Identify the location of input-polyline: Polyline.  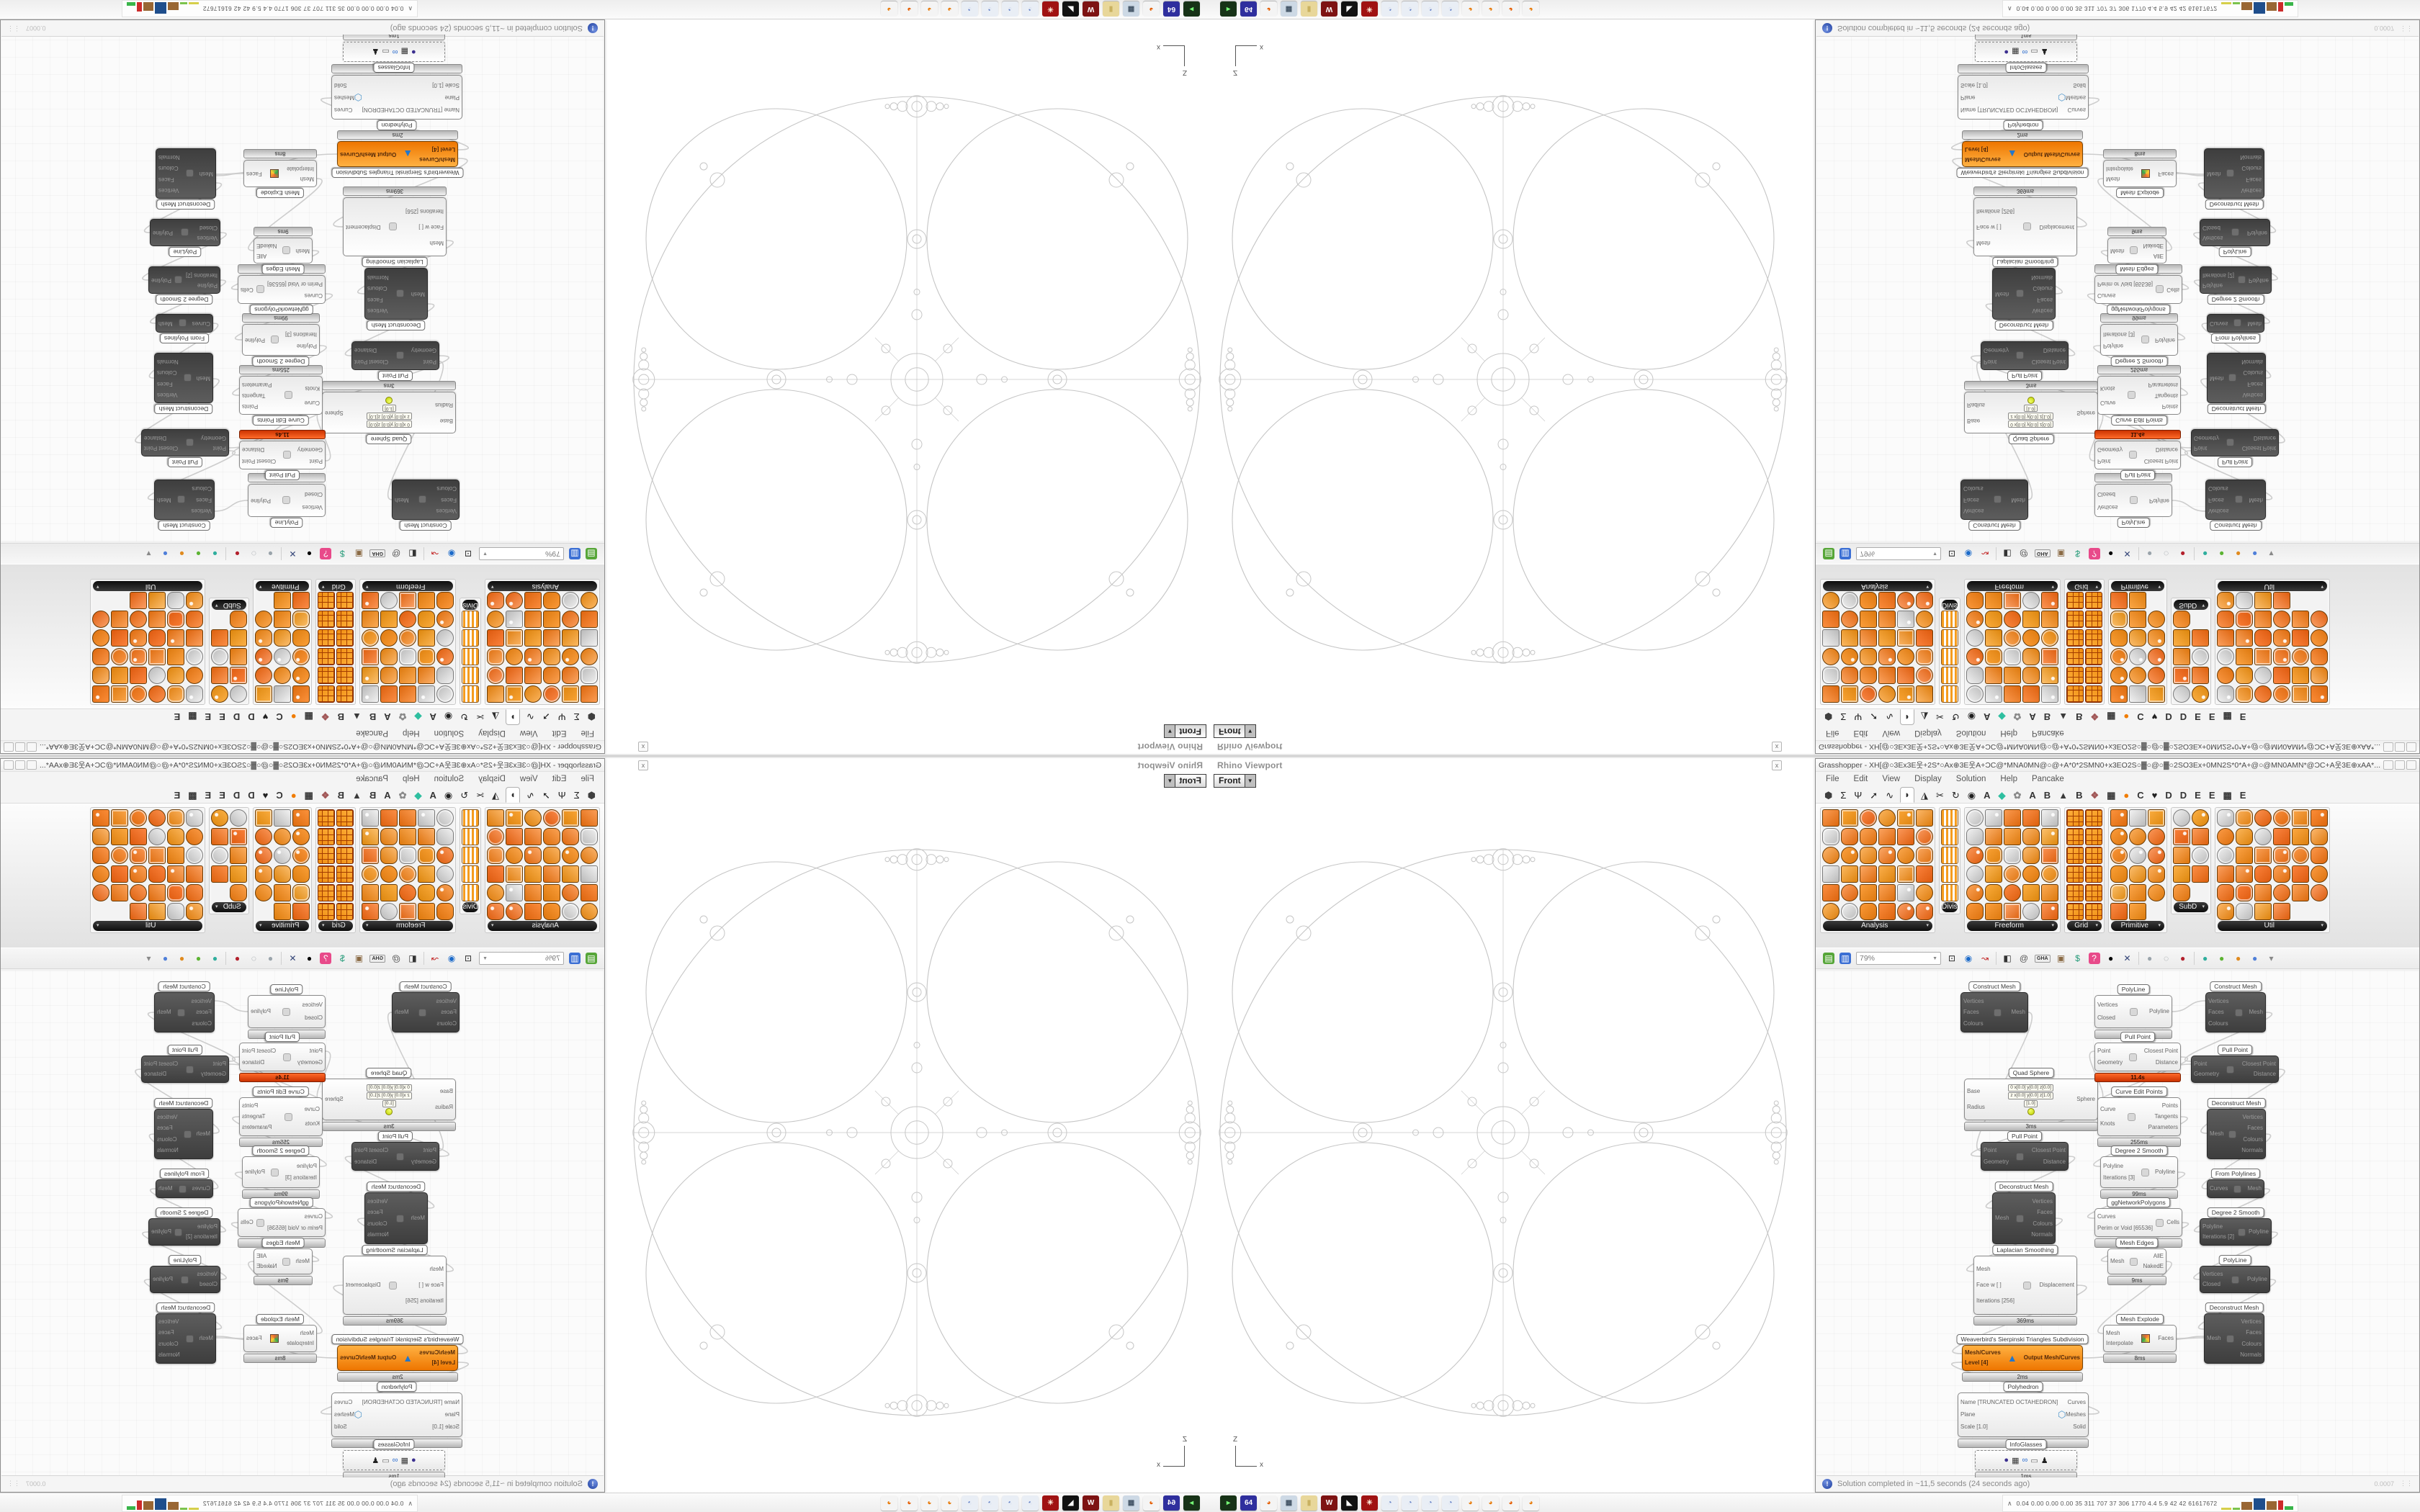
(2113, 1165).